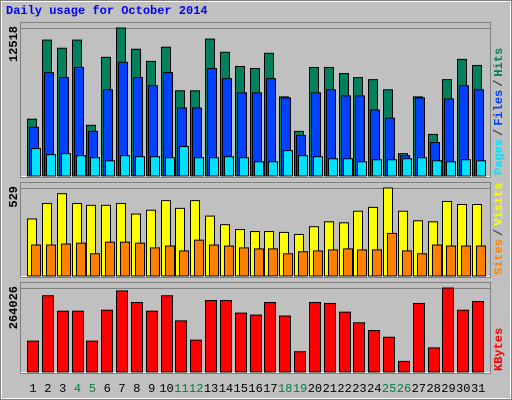 This screenshot has width=512, height=400. Describe the element at coordinates (121, 389) in the screenshot. I see `x-tick-label: 7` at that location.